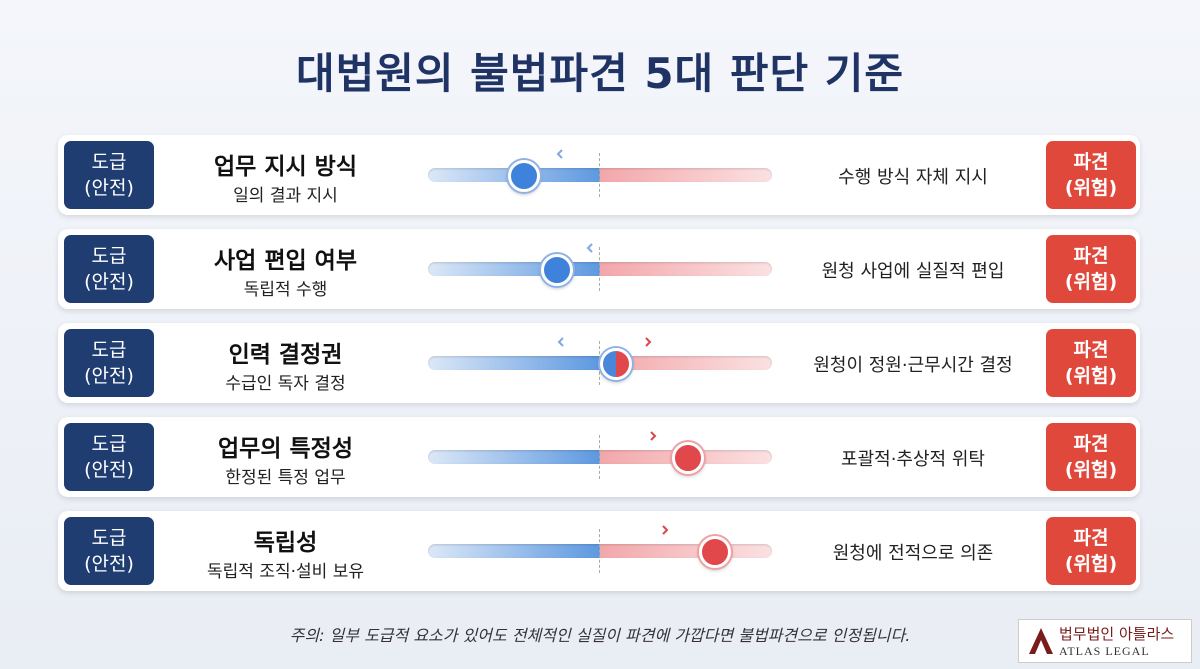  What do you see at coordinates (1041, 641) in the screenshot?
I see `logo-icon` at bounding box center [1041, 641].